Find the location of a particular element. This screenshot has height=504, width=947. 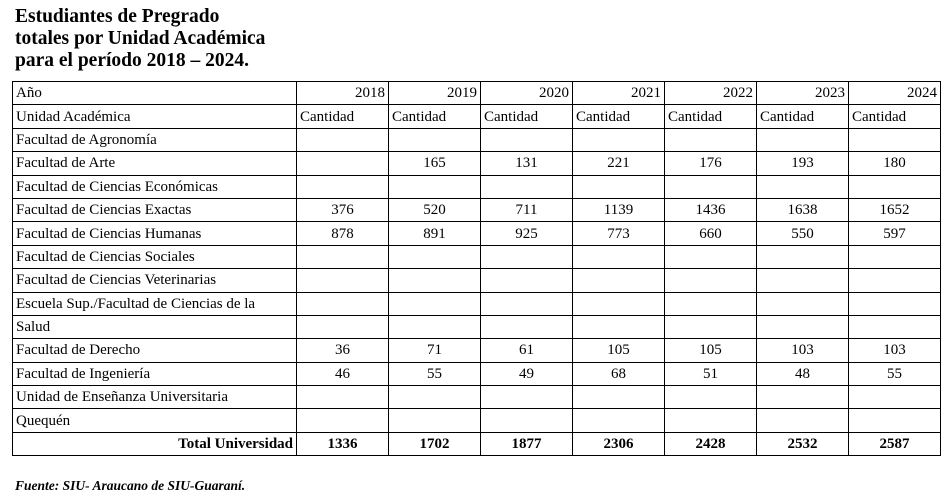

value-cell: 71 is located at coordinates (434, 350).